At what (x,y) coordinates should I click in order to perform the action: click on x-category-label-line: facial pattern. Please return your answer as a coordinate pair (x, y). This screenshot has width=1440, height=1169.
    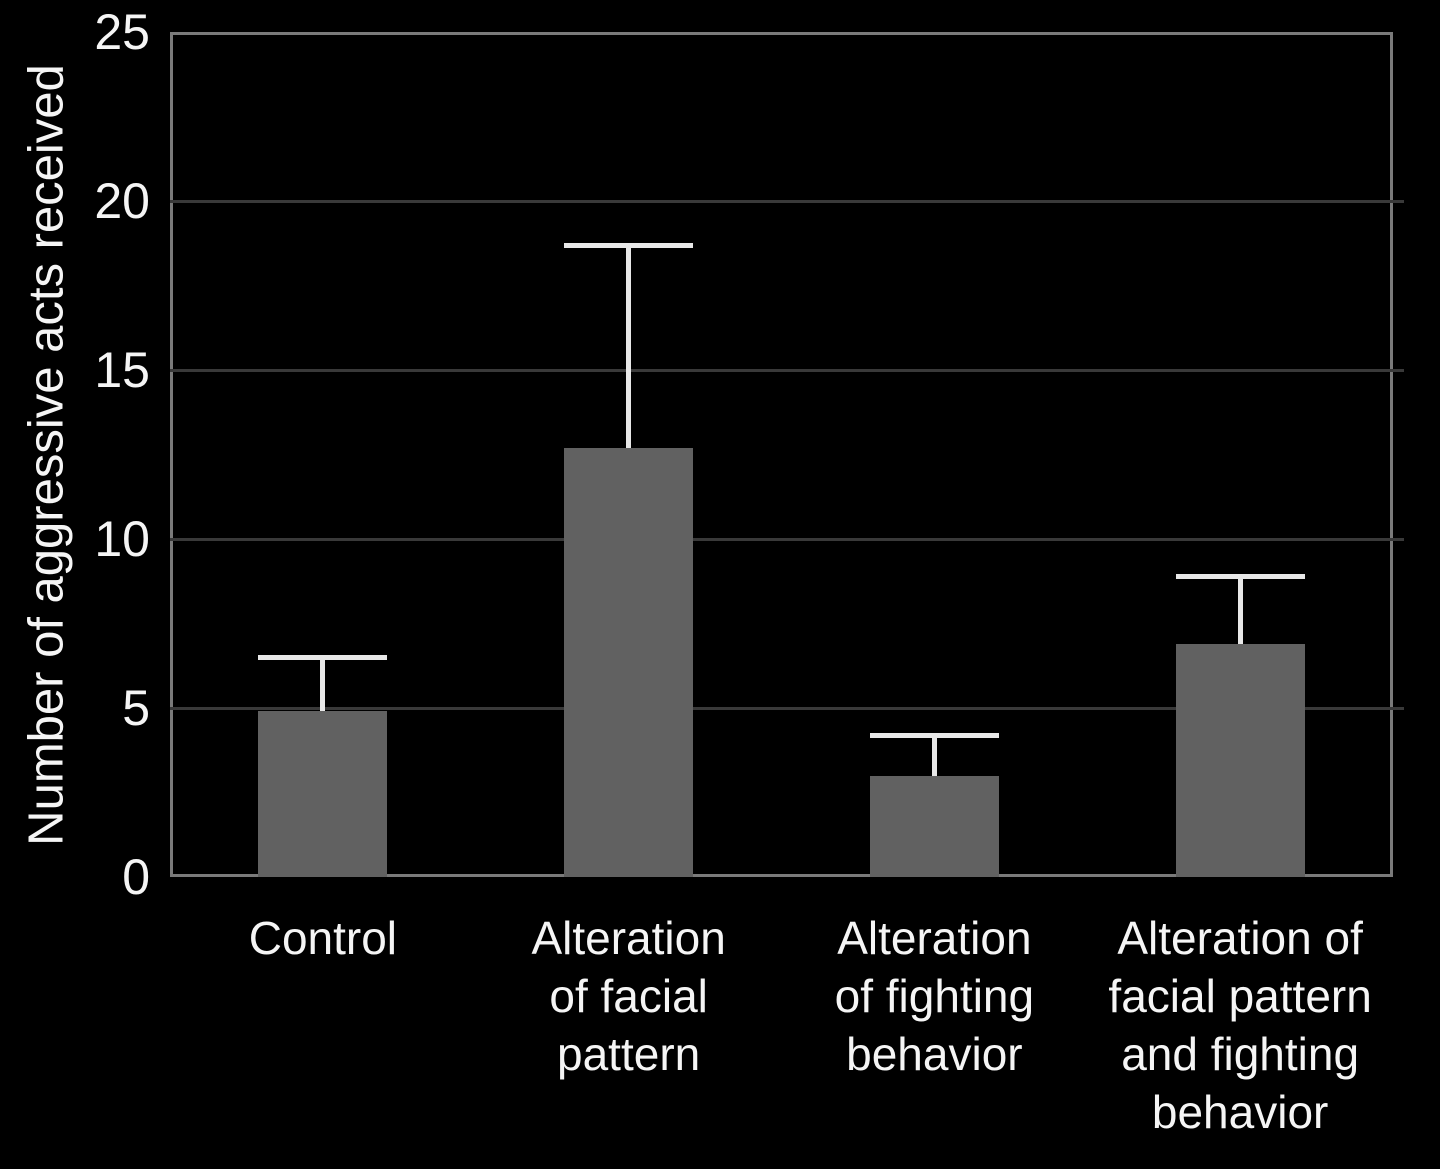
    Looking at the image, I should click on (1240, 996).